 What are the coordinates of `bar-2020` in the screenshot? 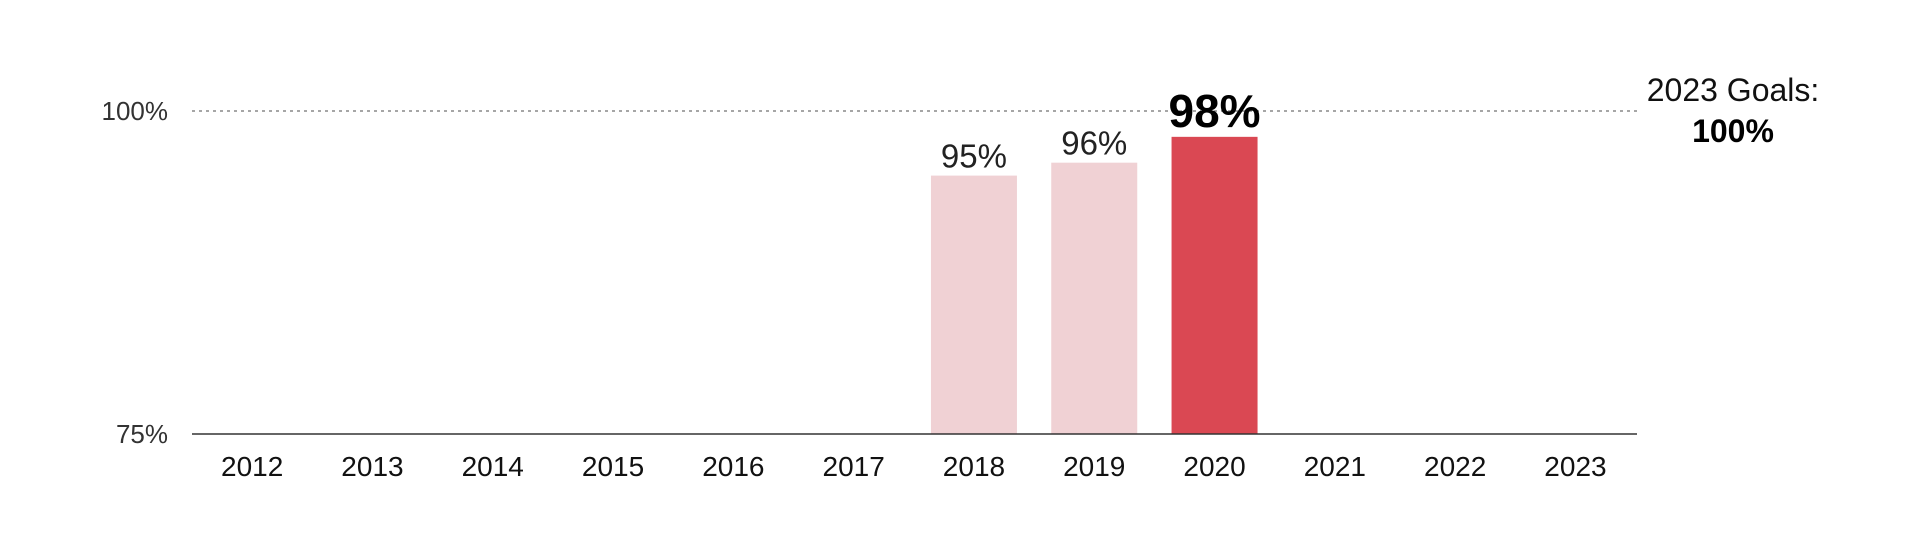 It's located at (1214, 285).